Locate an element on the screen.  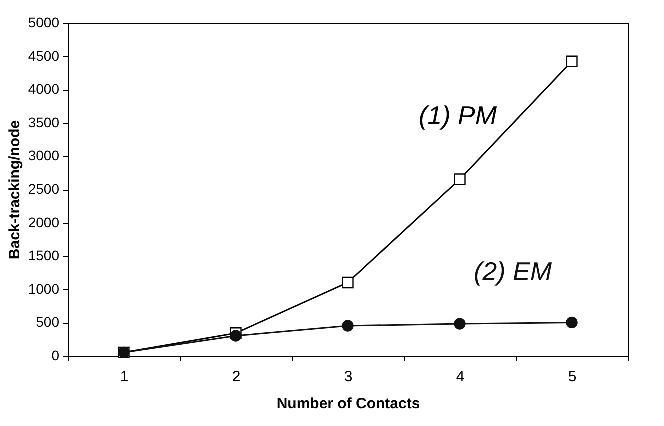
y-tick-label: 3500 is located at coordinates (44, 122).